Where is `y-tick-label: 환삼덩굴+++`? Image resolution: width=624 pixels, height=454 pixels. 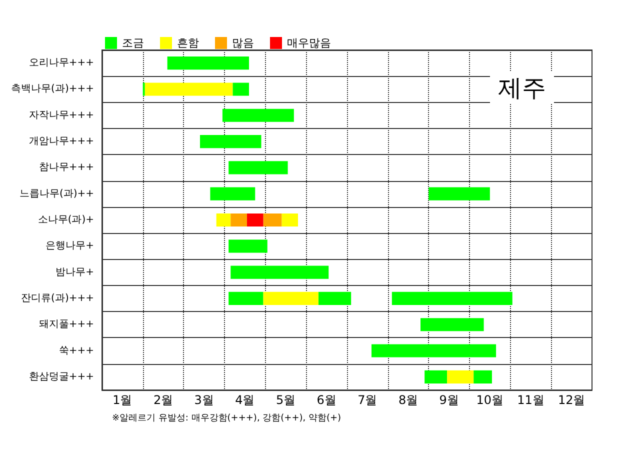 y-tick-label: 환삼덩굴+++ is located at coordinates (61, 376).